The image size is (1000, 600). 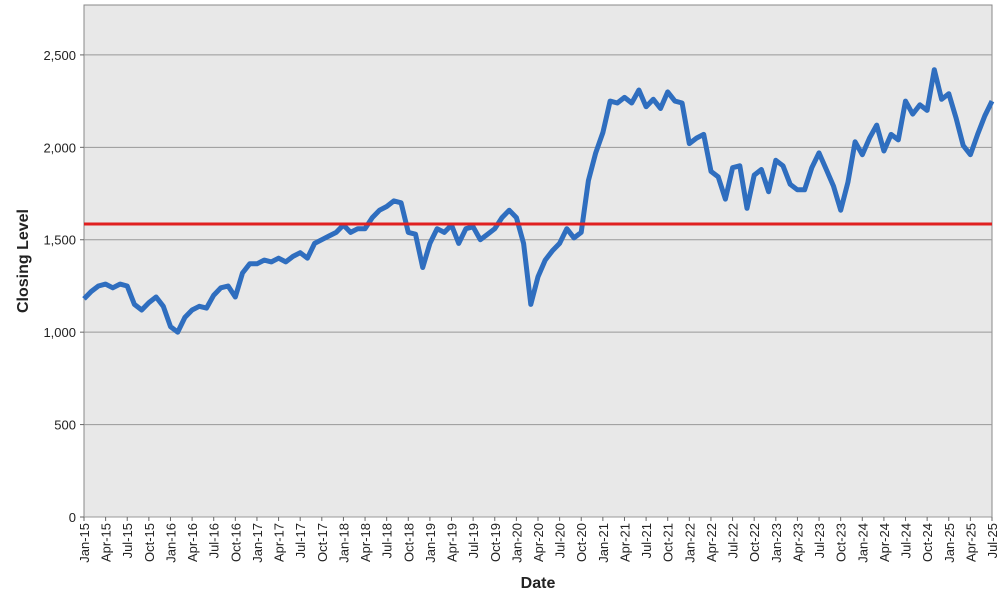 What do you see at coordinates (473, 540) in the screenshot?
I see `x-tick-label: Jul-19` at bounding box center [473, 540].